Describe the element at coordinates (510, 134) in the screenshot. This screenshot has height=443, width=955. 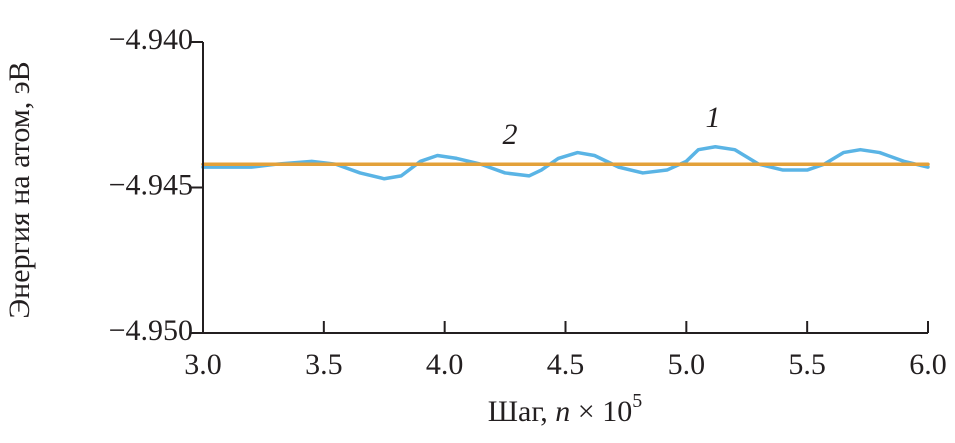
I see `series-label: 2` at that location.